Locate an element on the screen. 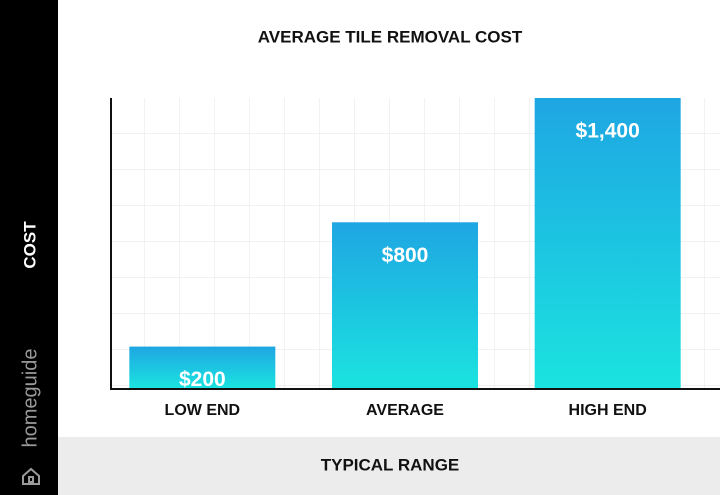 The height and width of the screenshot is (495, 720). value-label: $1,400 is located at coordinates (608, 131).